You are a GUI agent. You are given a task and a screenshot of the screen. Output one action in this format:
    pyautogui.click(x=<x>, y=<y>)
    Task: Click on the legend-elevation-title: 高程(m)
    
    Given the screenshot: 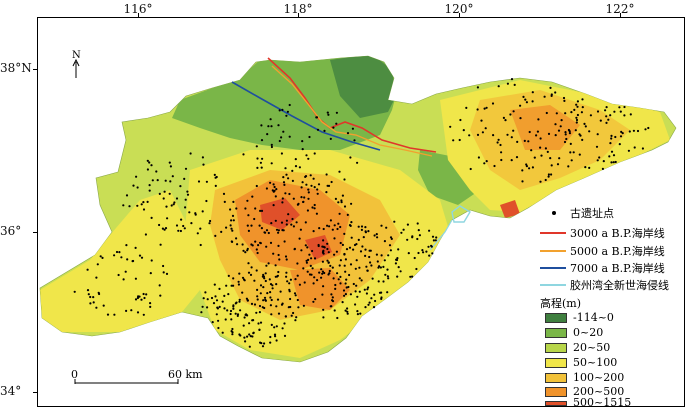 What is the action you would take?
    pyautogui.click(x=561, y=303)
    